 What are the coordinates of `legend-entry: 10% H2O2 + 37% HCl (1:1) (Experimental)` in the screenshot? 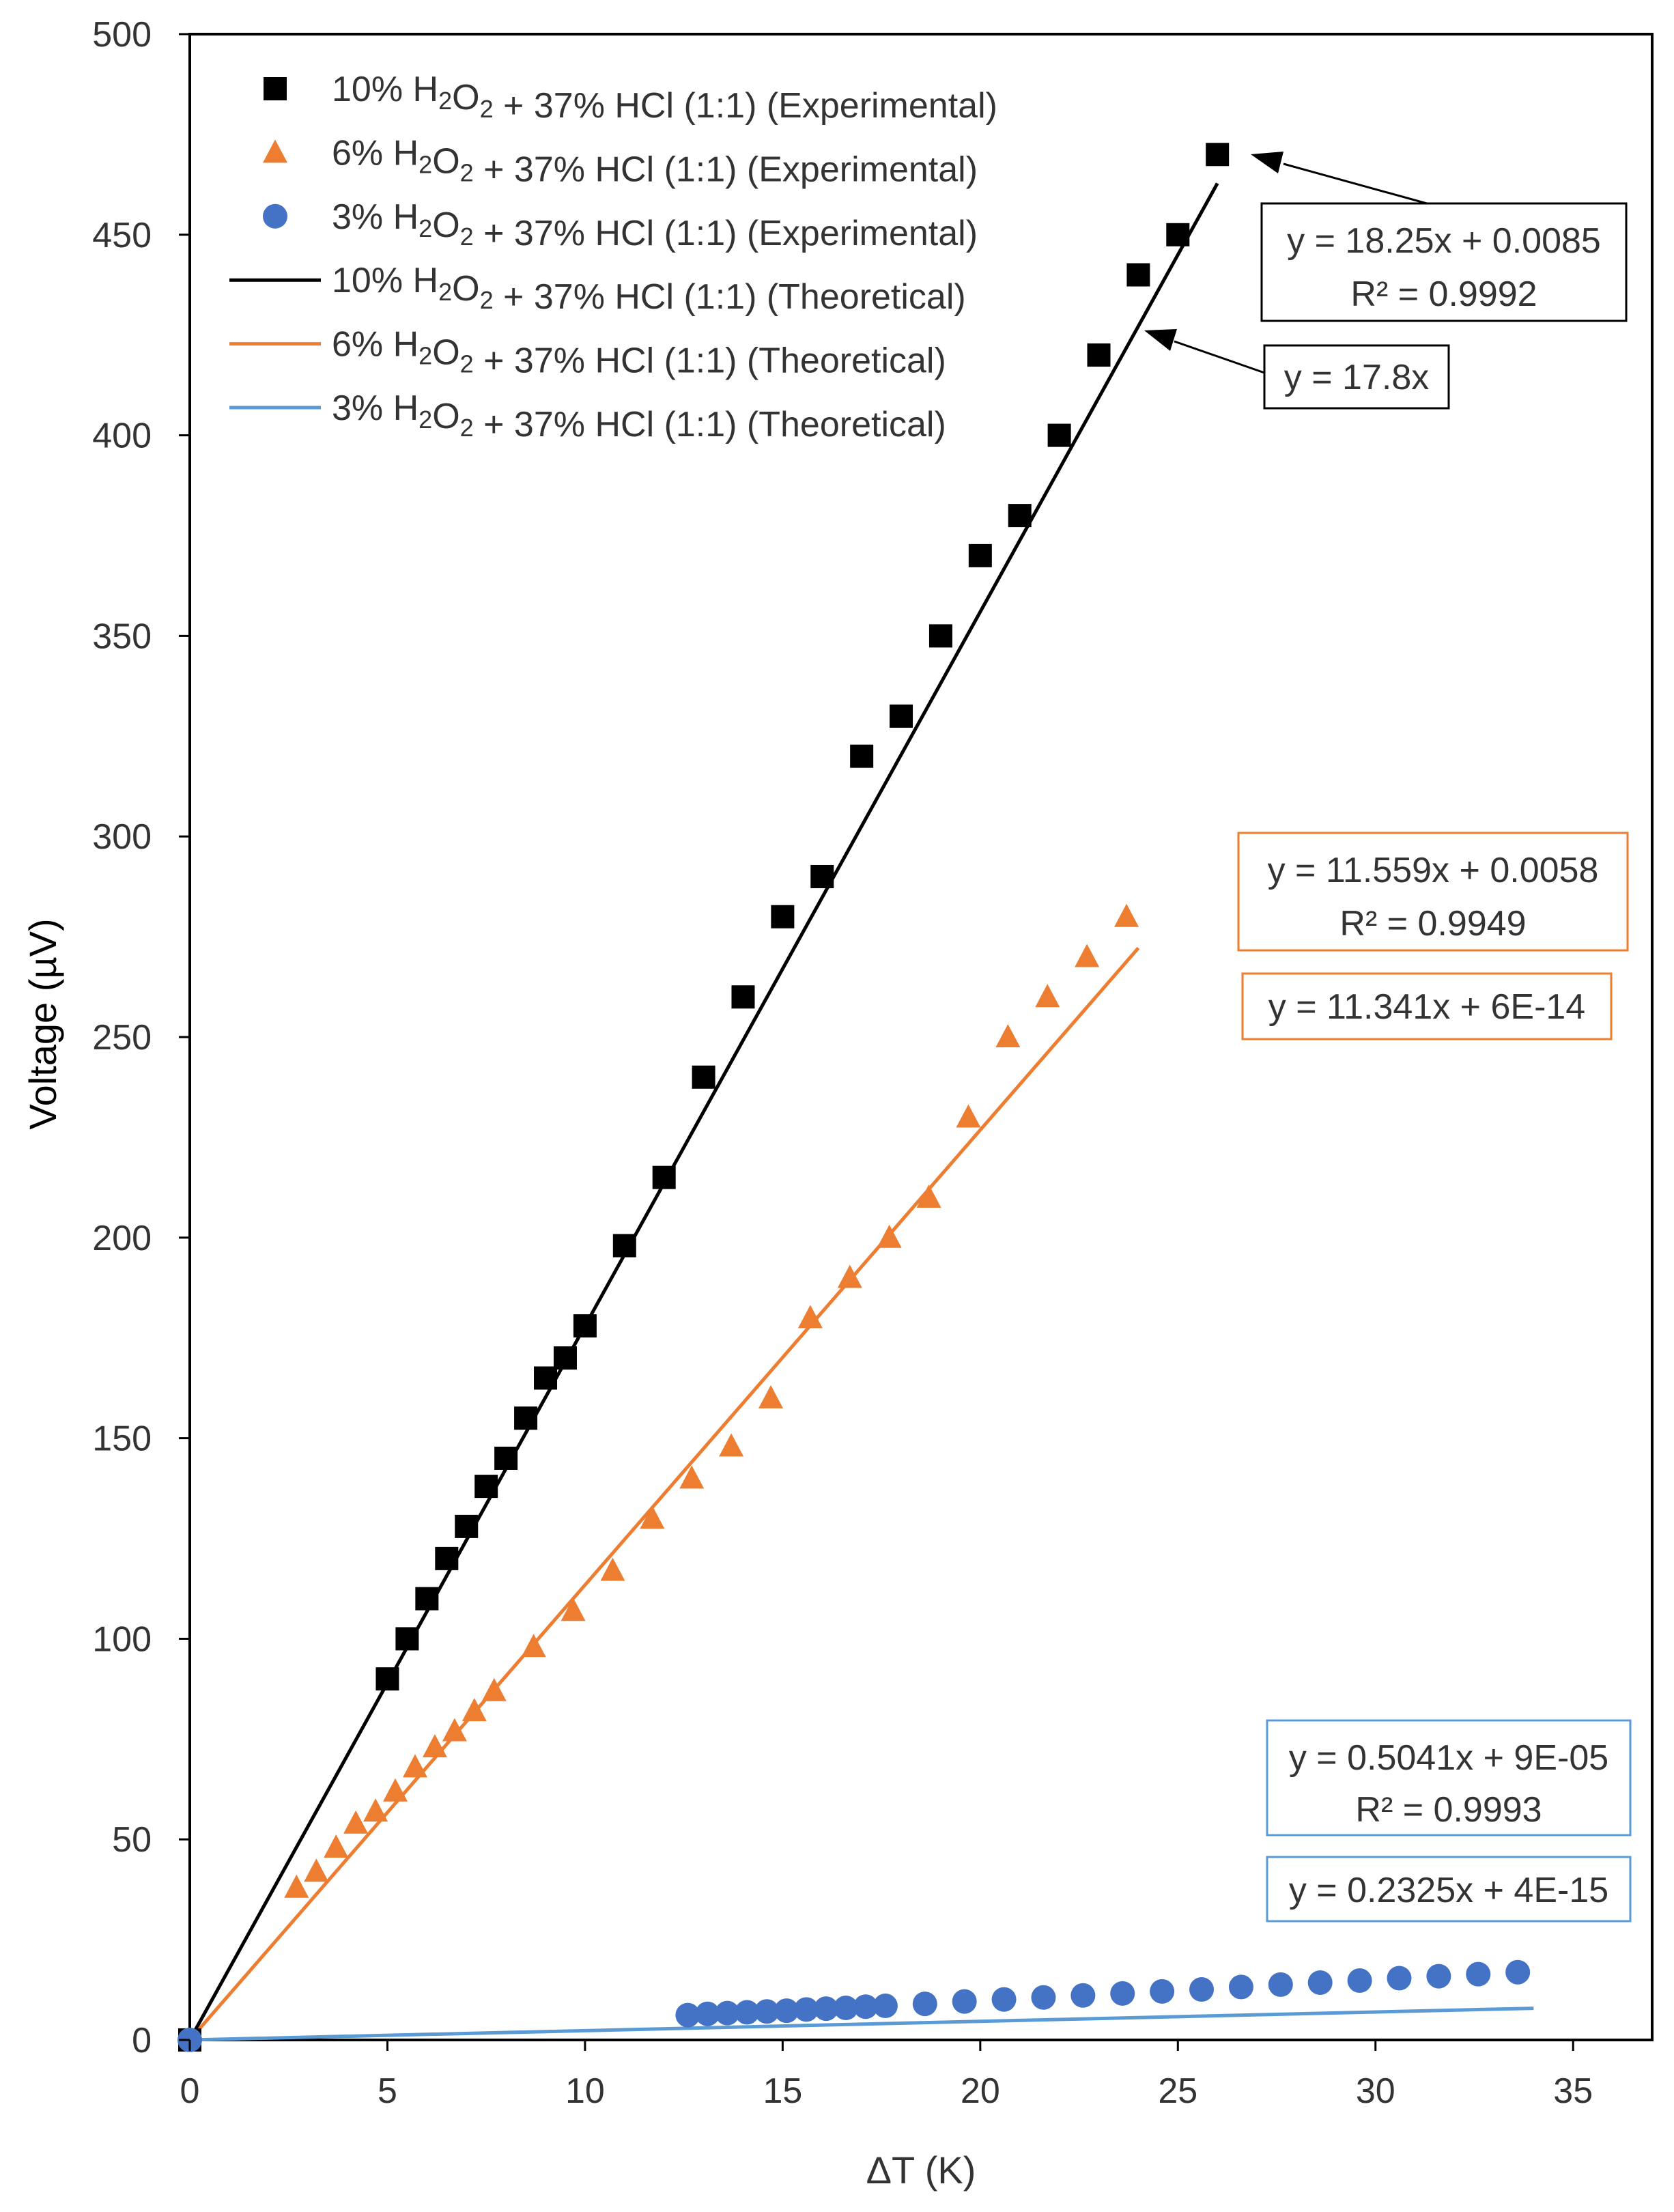 It's located at (630, 98).